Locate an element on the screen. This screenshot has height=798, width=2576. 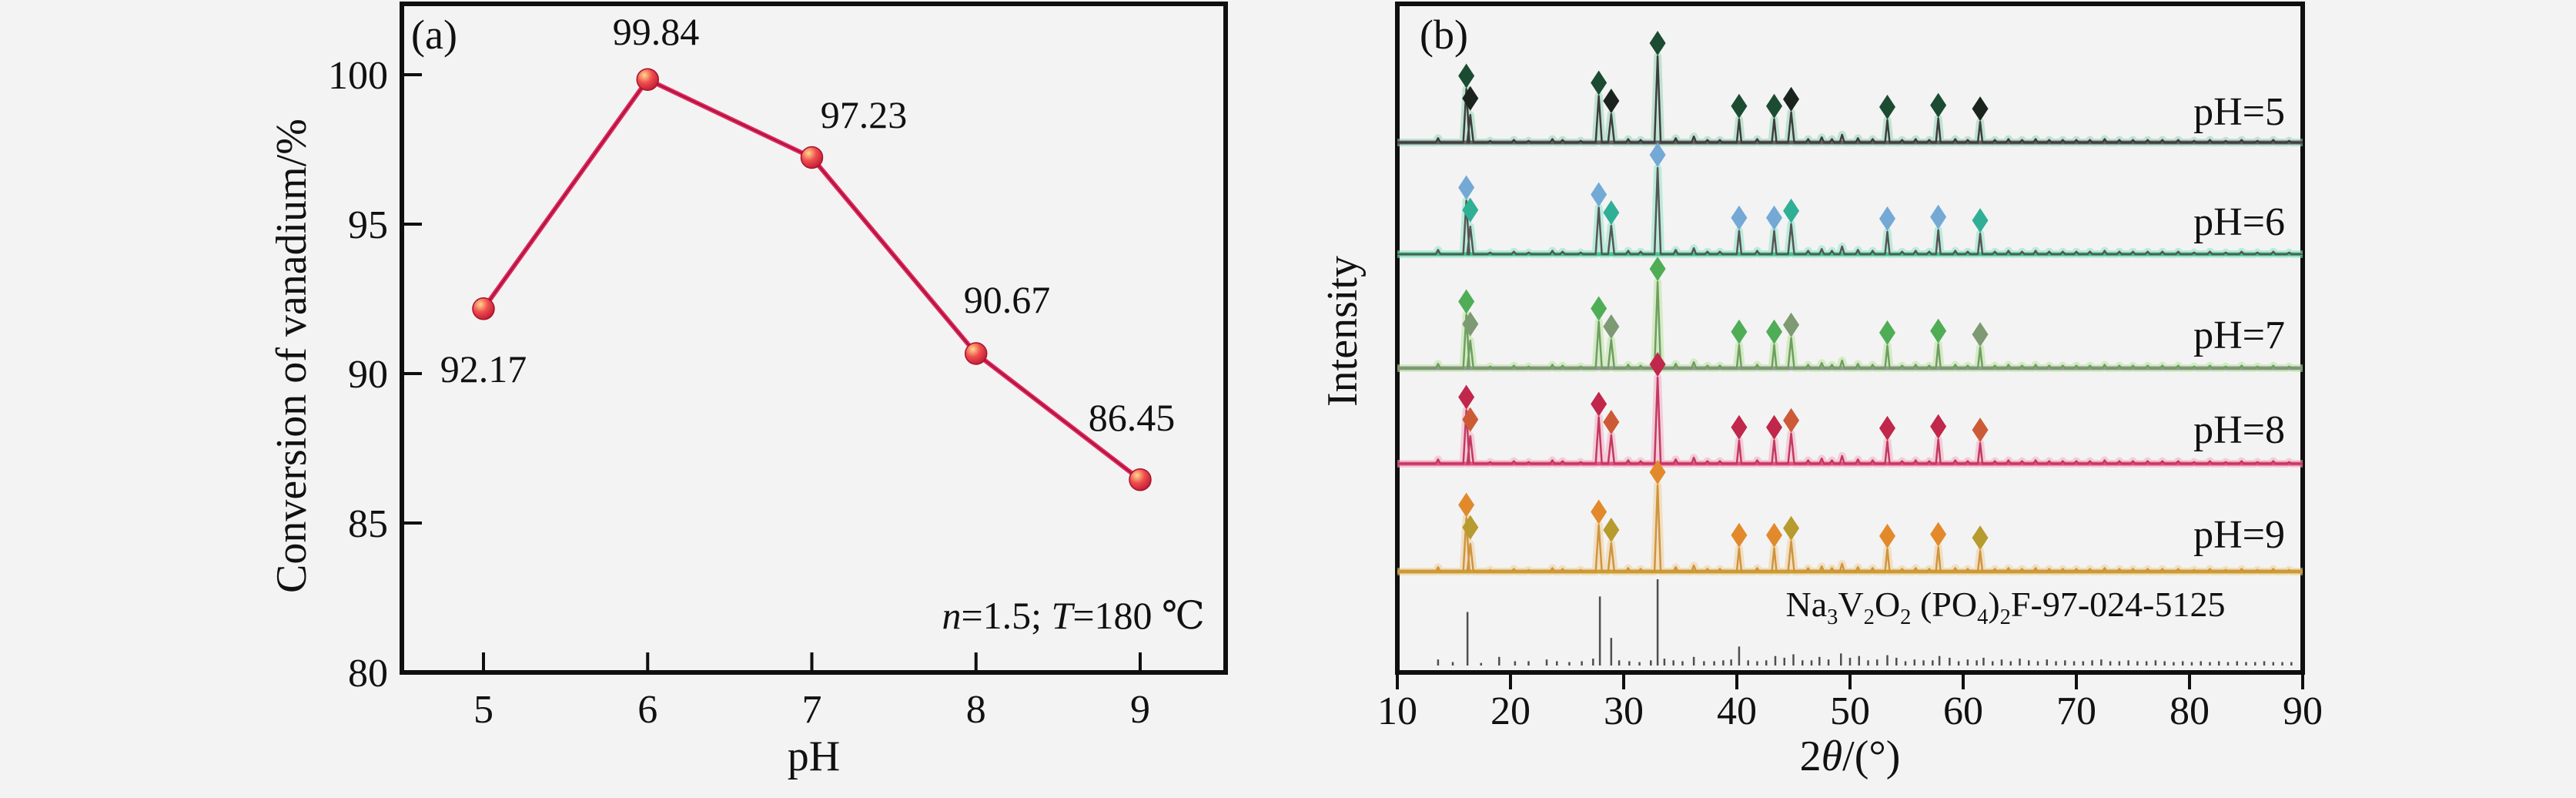
series-label-ph6: pH=6 is located at coordinates (2239, 222).